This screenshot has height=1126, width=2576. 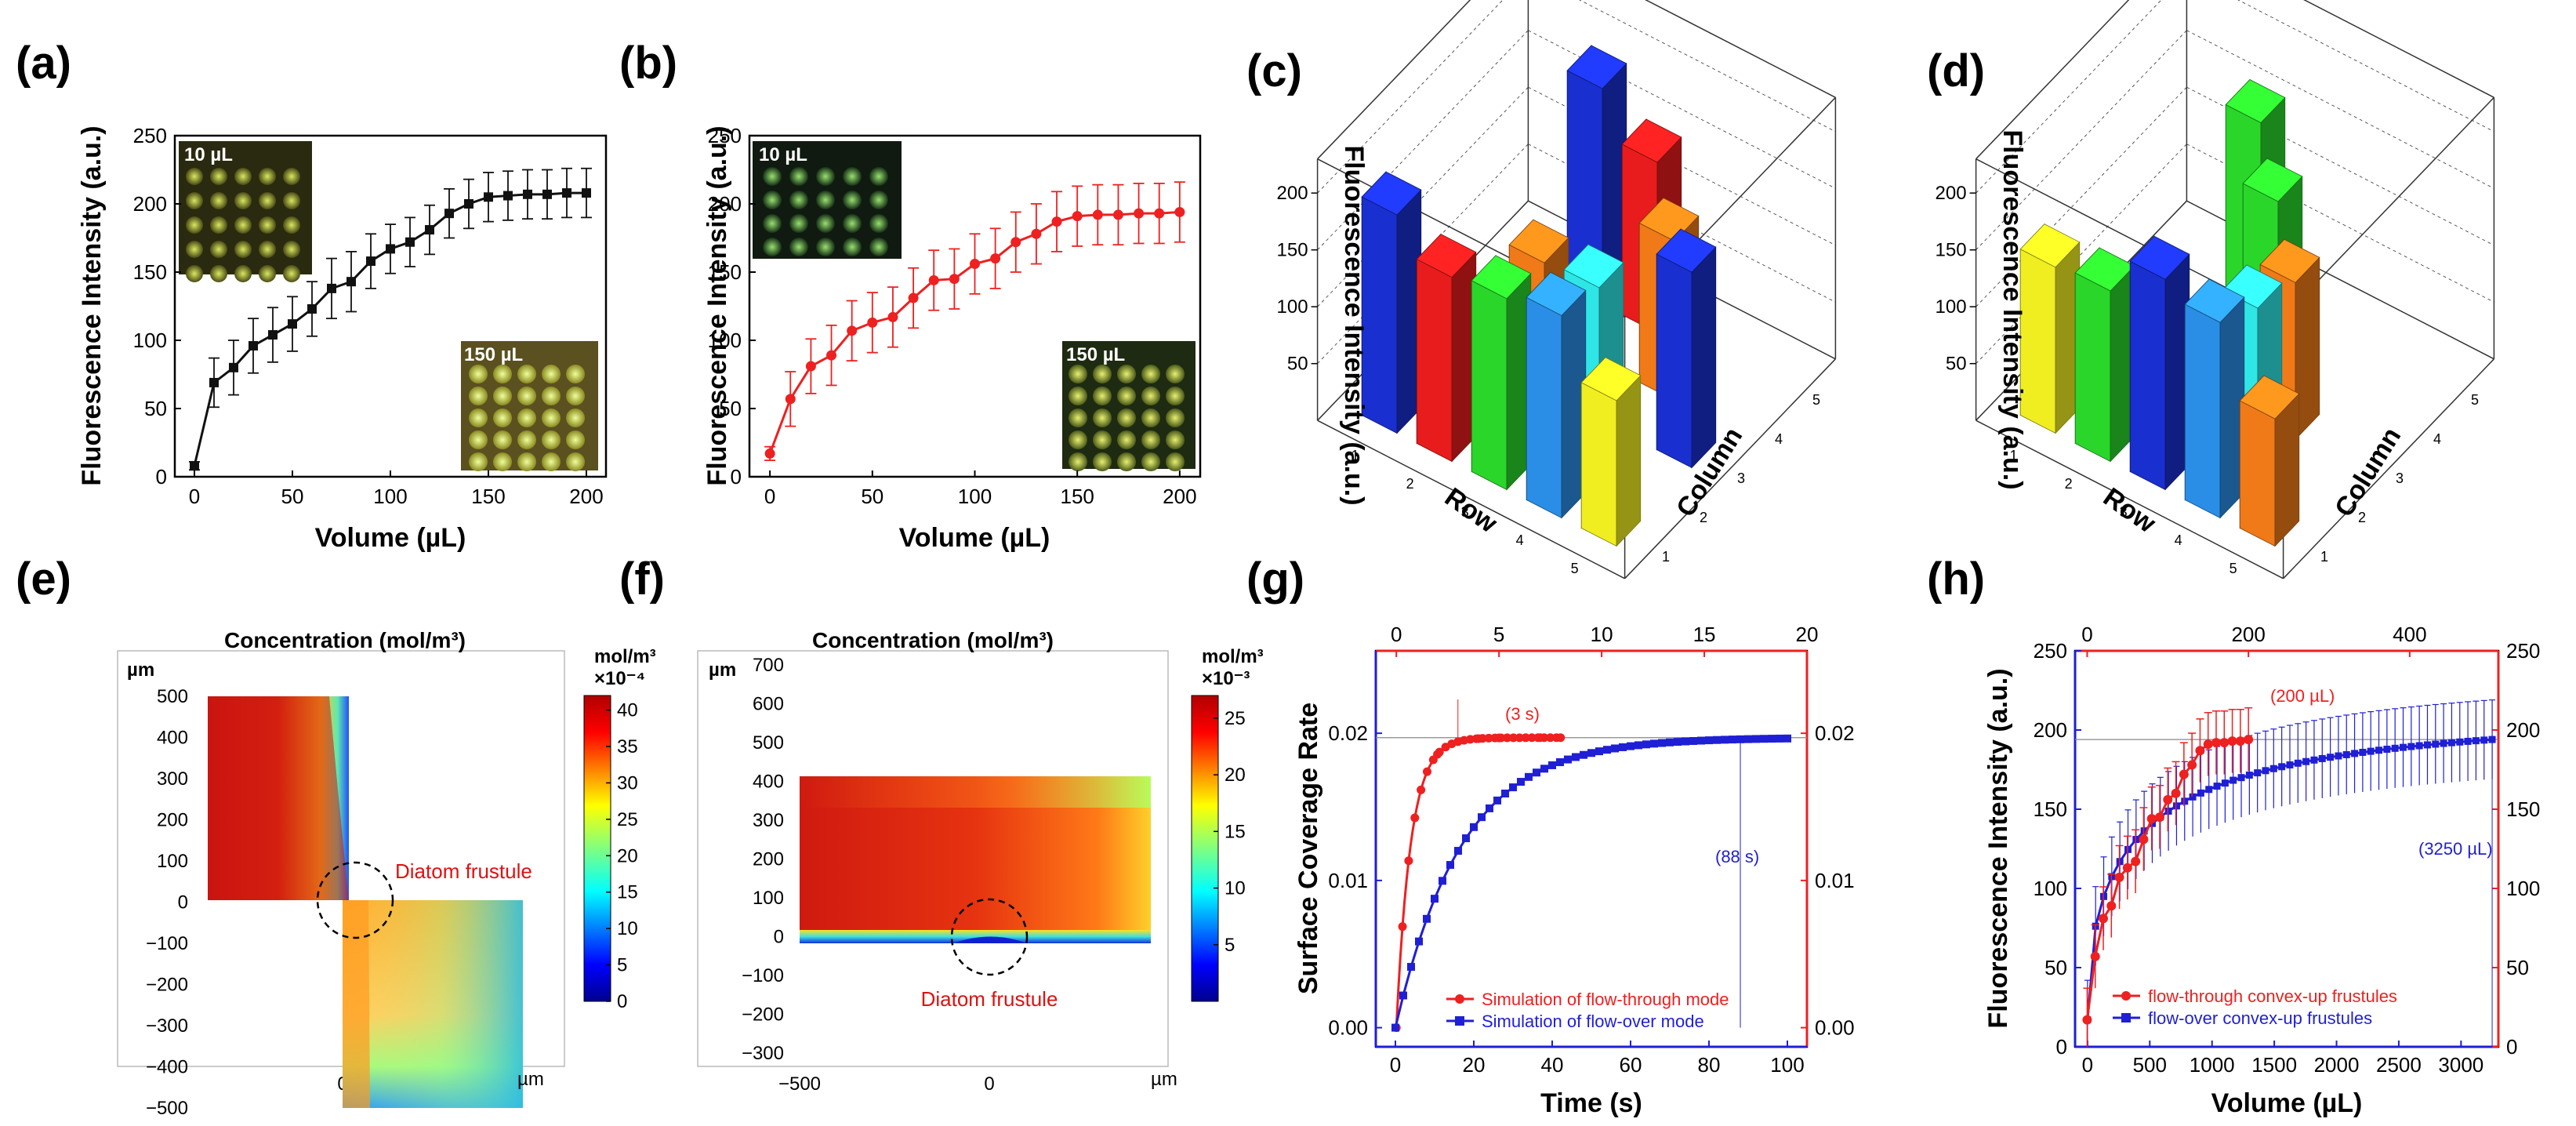 What do you see at coordinates (279, 798) in the screenshot?
I see `field-upper-core` at bounding box center [279, 798].